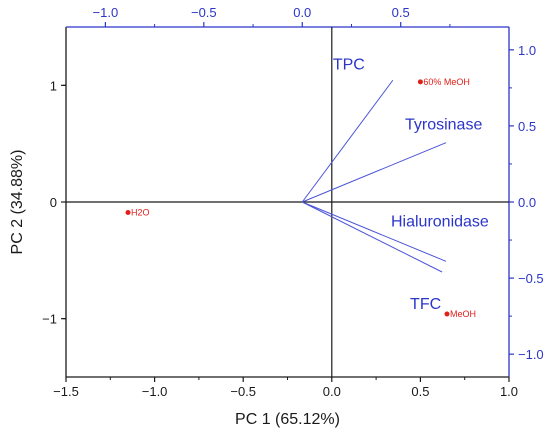 This screenshot has height=439, width=550. I want to click on top-tick-label: 0.5, so click(401, 12).